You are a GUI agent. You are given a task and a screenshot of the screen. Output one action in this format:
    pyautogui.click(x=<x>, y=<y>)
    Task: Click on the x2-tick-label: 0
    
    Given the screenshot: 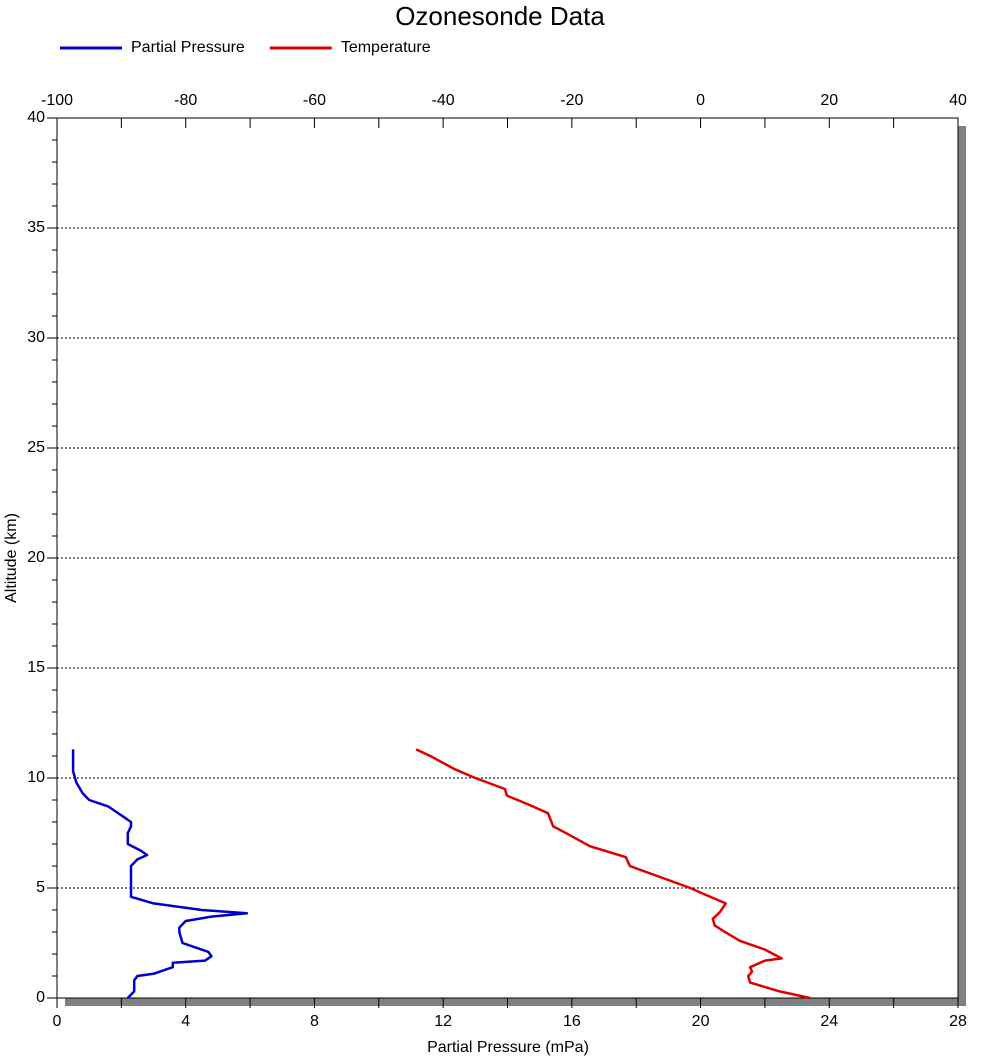 What is the action you would take?
    pyautogui.click(x=700, y=100)
    